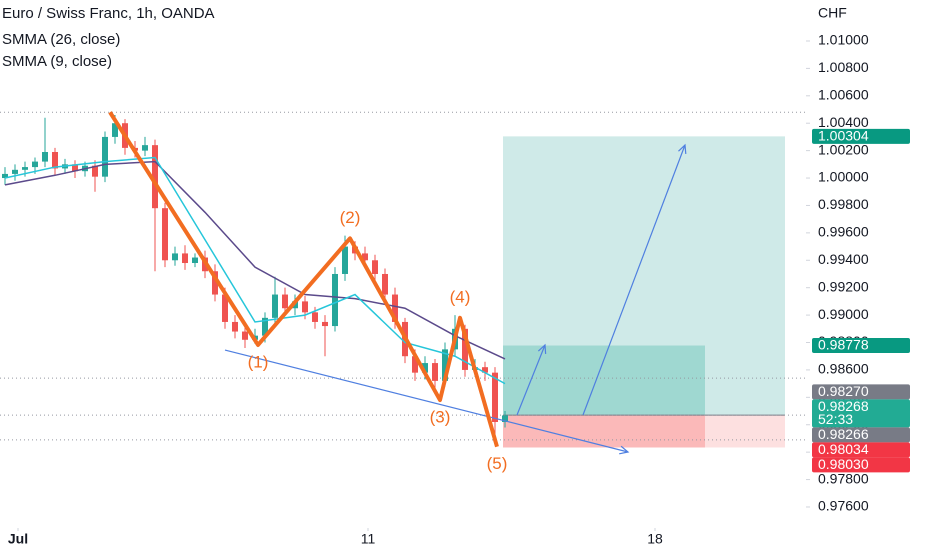 The image size is (932, 550). I want to click on y-tick-label: 1.00400, so click(843, 122).